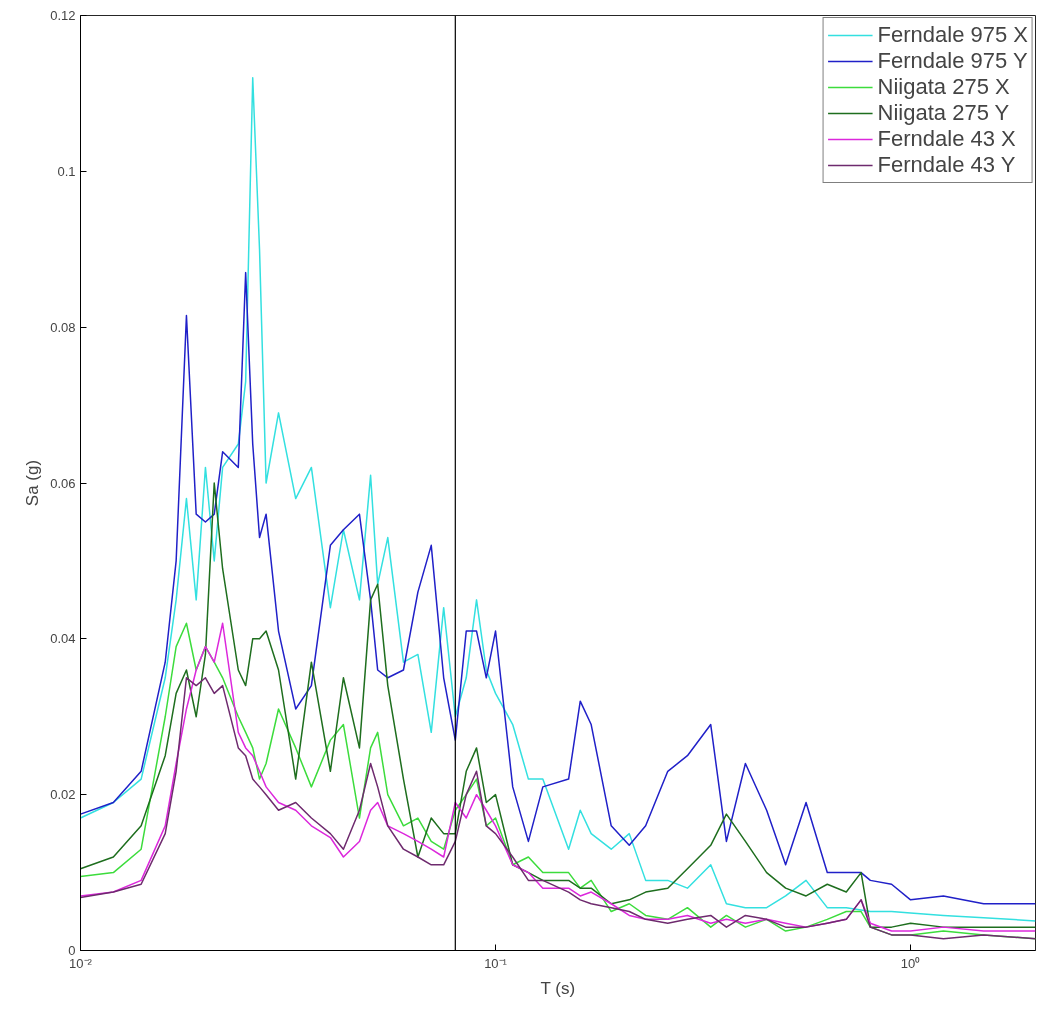 Image resolution: width=1037 pixels, height=1012 pixels. Describe the element at coordinates (943, 87) in the screenshot. I see `legend-label: Niigata 275 X` at that location.